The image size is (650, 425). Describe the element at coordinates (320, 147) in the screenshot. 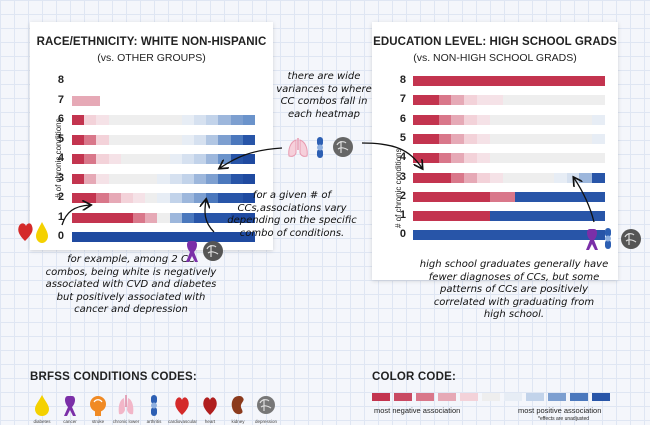

I see `center-icon-cluster` at that location.